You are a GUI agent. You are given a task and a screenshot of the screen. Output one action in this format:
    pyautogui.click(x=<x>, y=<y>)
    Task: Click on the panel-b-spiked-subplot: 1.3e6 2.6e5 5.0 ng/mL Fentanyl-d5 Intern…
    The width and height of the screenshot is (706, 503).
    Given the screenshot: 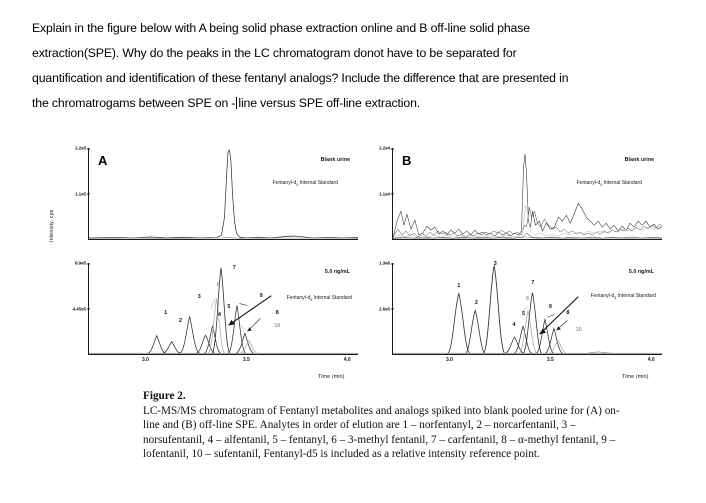 What is the action you would take?
    pyautogui.click(x=513, y=316)
    